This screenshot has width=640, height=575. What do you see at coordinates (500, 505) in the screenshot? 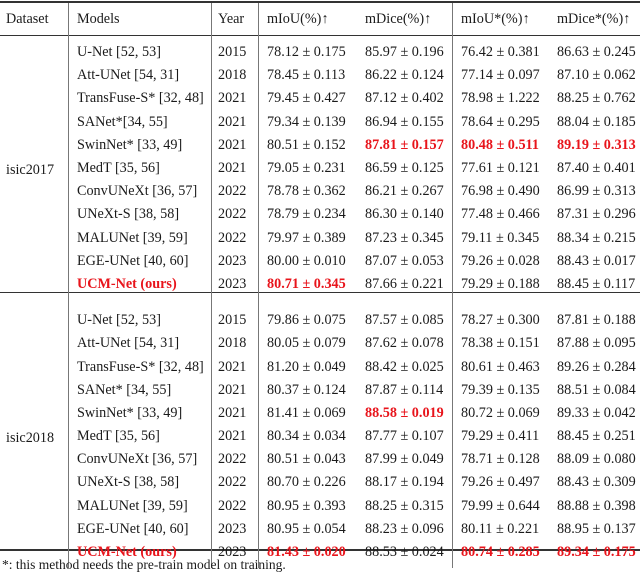
I see `miou-star-cell: 79.99 ± 0.644` at bounding box center [500, 505].